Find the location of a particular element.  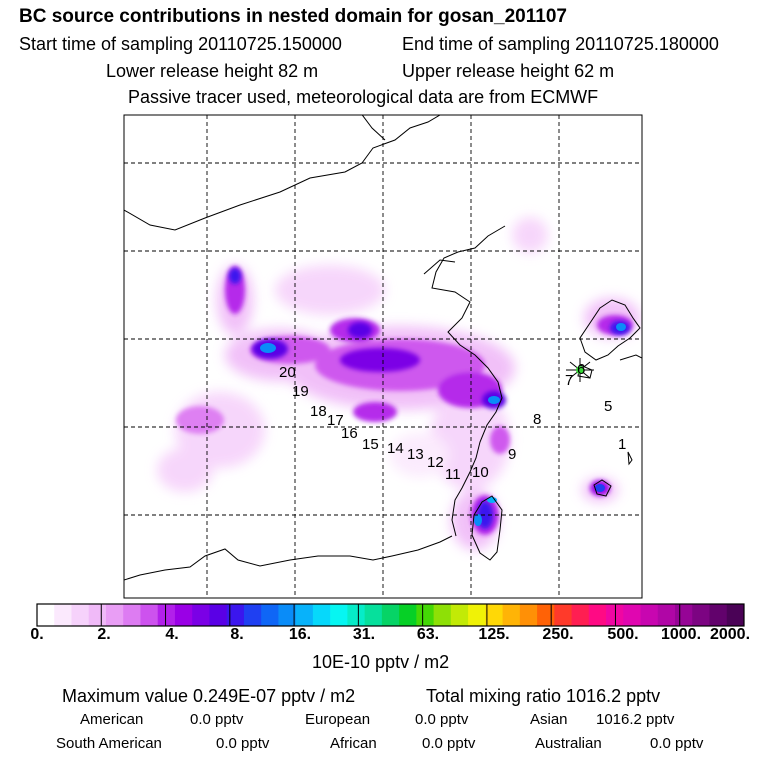

colorbar-tick: 63. is located at coordinates (428, 634).